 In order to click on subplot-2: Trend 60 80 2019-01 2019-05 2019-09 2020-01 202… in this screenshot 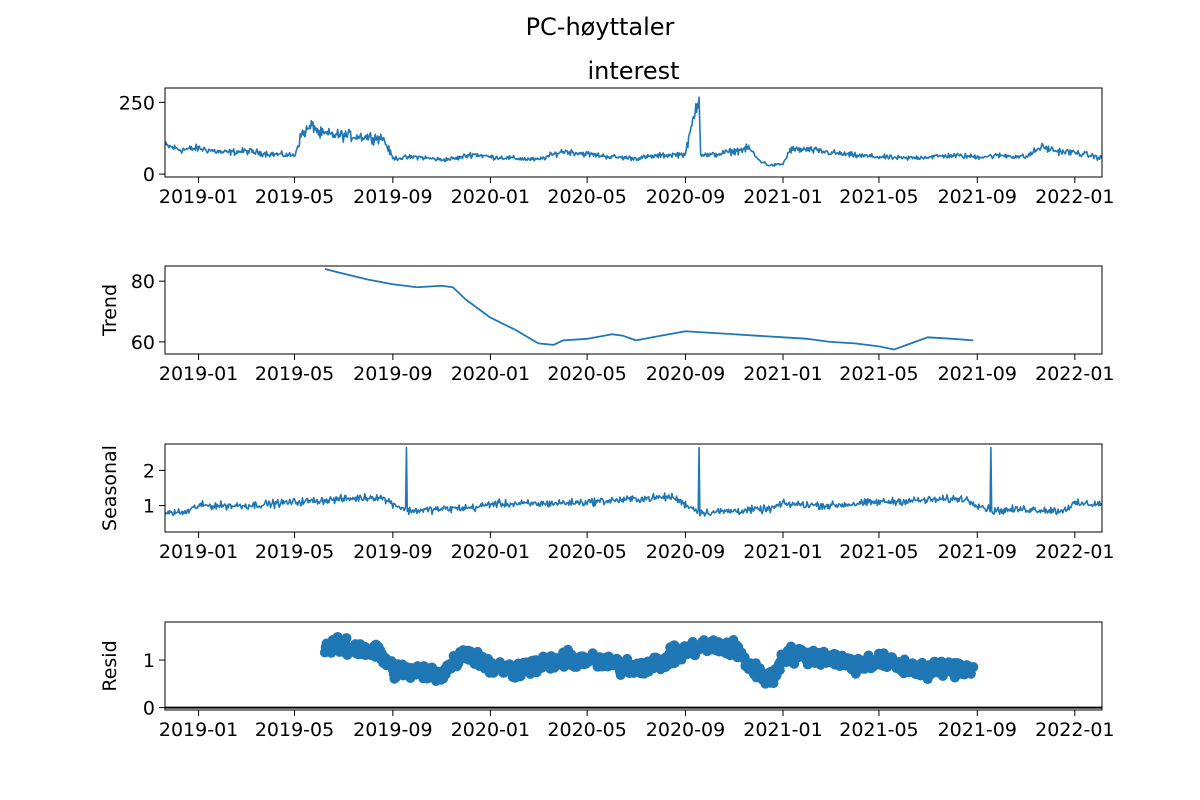, I will do `click(607, 325)`.